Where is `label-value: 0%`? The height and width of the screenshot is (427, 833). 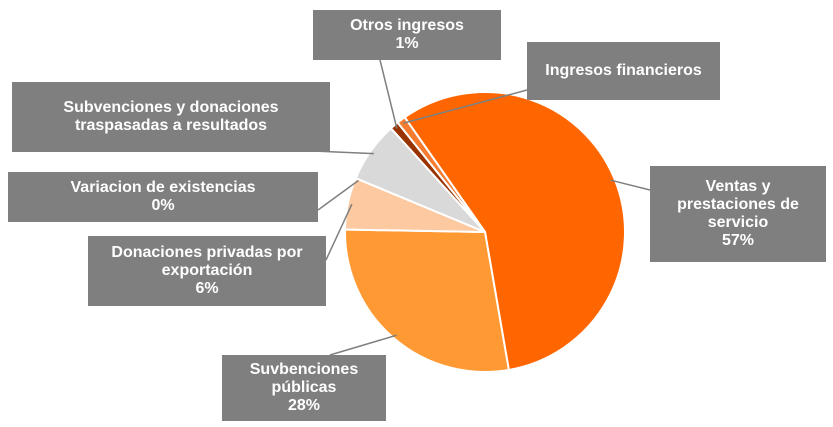
label-value: 0% is located at coordinates (163, 205).